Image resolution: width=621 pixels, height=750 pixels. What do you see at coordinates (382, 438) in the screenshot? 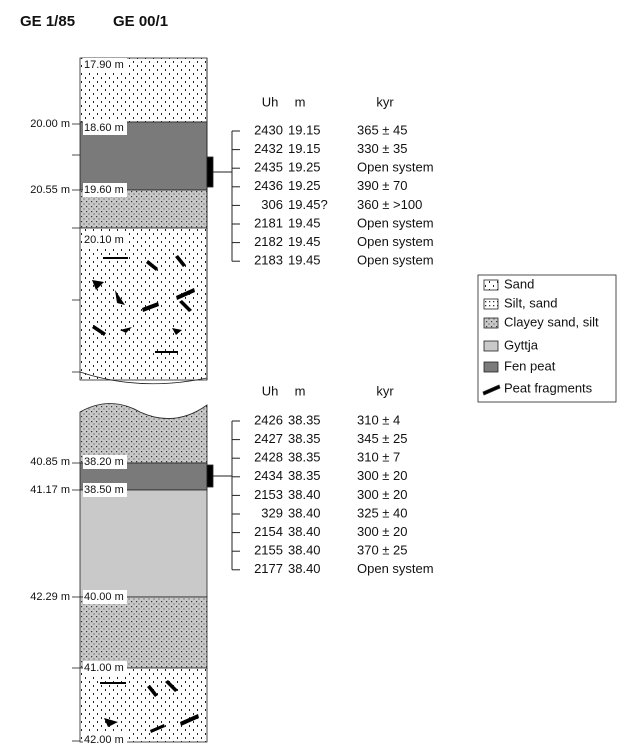
I see `age: 345 ± 25` at bounding box center [382, 438].